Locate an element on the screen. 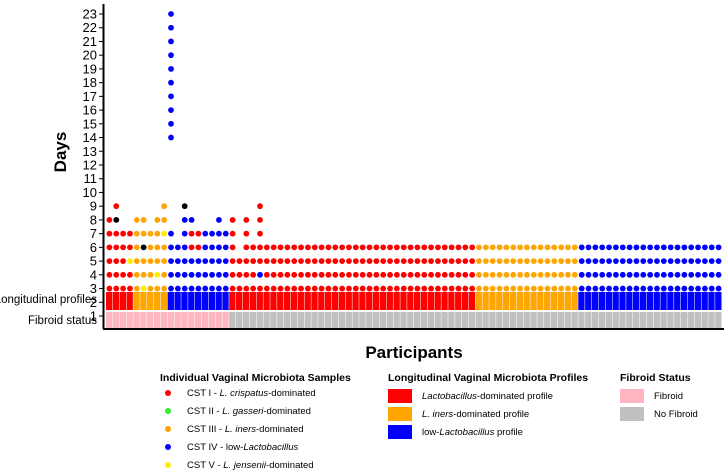 This screenshot has width=724, height=474. y-tick-label: 13 is located at coordinates (90, 151).